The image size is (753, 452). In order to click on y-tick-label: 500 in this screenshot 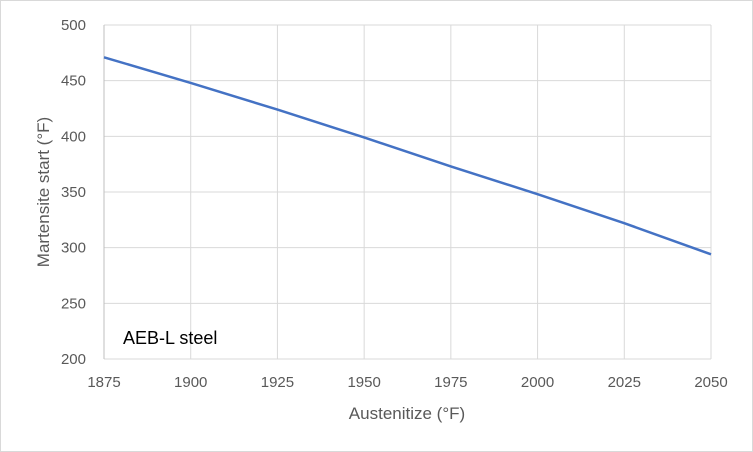, I will do `click(73, 25)`.